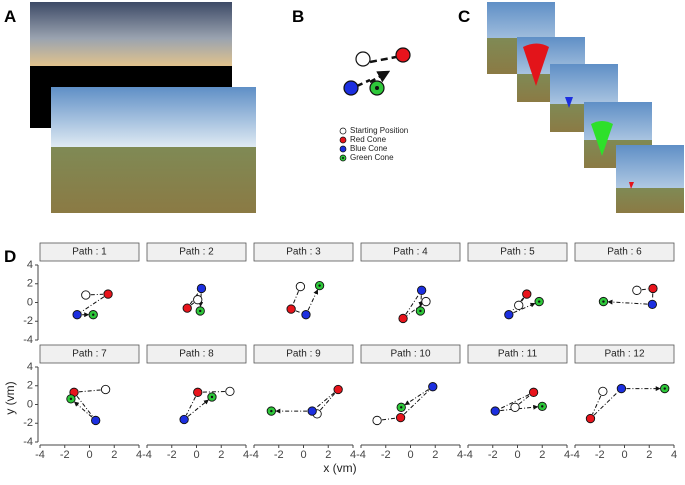 The width and height of the screenshot is (685, 485). What do you see at coordinates (196, 354) in the screenshot?
I see `strip-title: Path : 8` at bounding box center [196, 354].